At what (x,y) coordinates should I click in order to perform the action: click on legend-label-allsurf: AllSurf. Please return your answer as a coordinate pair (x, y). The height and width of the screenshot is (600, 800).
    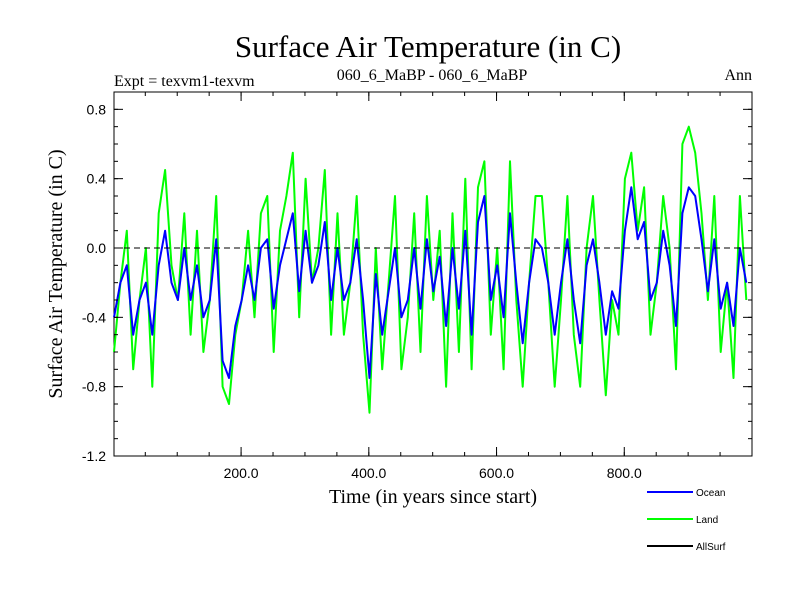
    Looking at the image, I should click on (711, 547).